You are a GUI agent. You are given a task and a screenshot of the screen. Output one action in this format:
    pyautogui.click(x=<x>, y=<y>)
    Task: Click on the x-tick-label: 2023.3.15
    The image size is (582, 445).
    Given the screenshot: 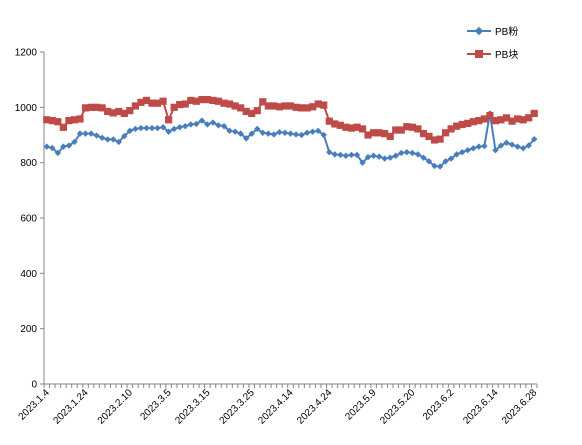 What is the action you would take?
    pyautogui.click(x=193, y=407)
    